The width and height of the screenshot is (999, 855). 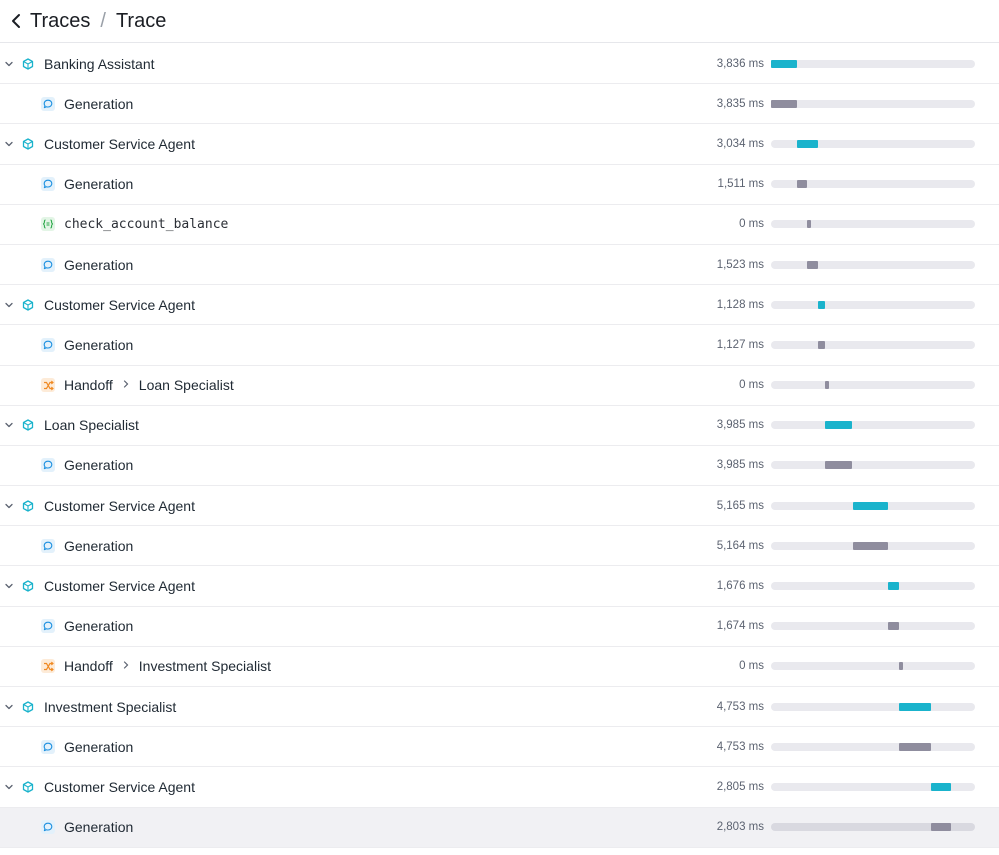 What do you see at coordinates (499, 265) in the screenshot?
I see `span-row-generation: Generation 1,523 ms` at bounding box center [499, 265].